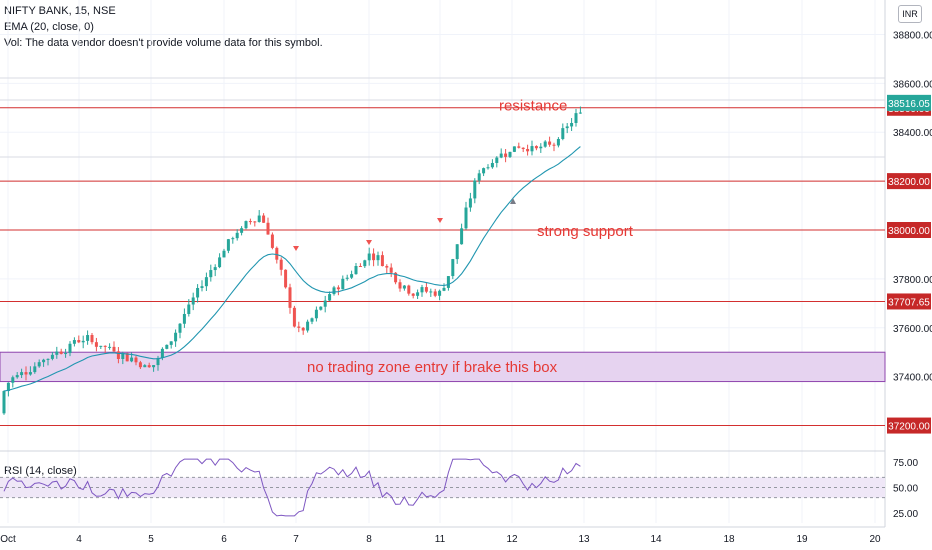 The height and width of the screenshot is (550, 932). What do you see at coordinates (656, 539) in the screenshot?
I see `time-tick-label: 14` at bounding box center [656, 539].